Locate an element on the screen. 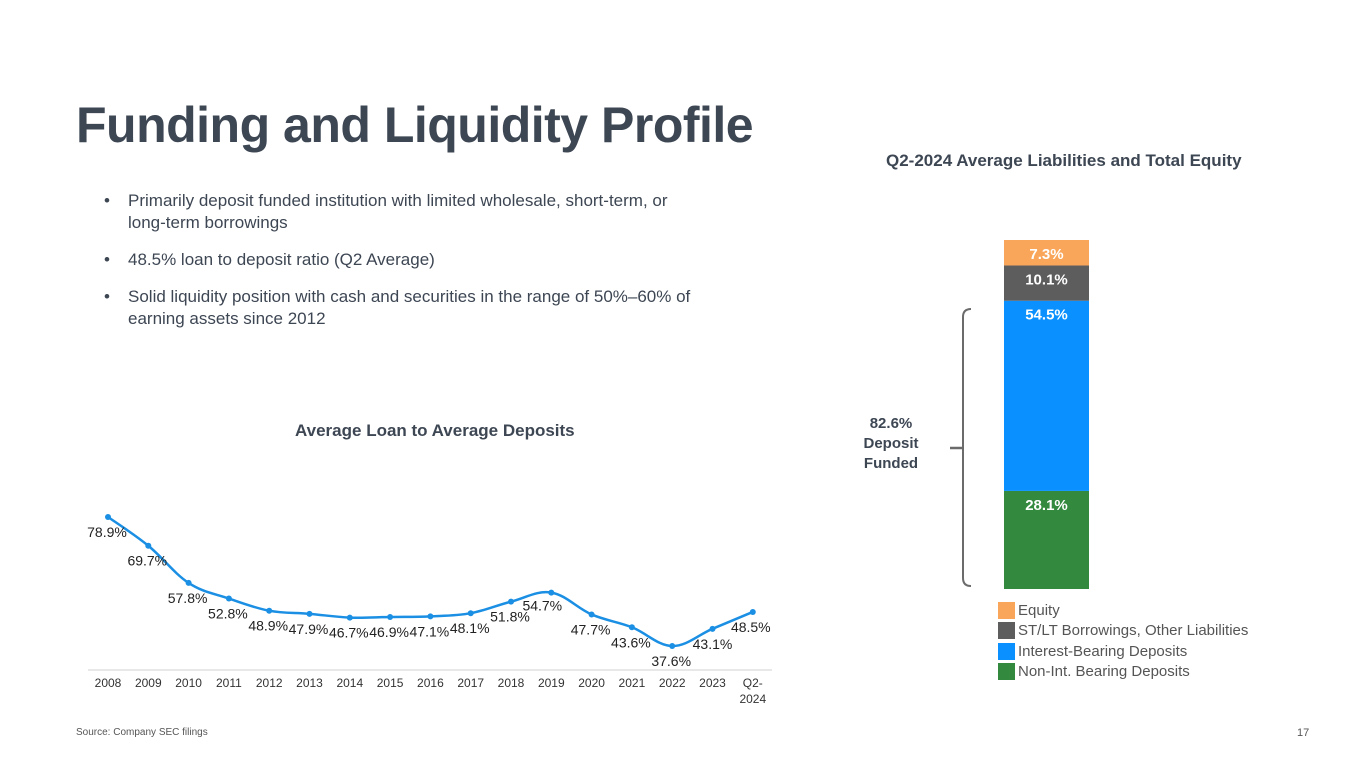  x-tick-label: 2012 is located at coordinates (269, 683).